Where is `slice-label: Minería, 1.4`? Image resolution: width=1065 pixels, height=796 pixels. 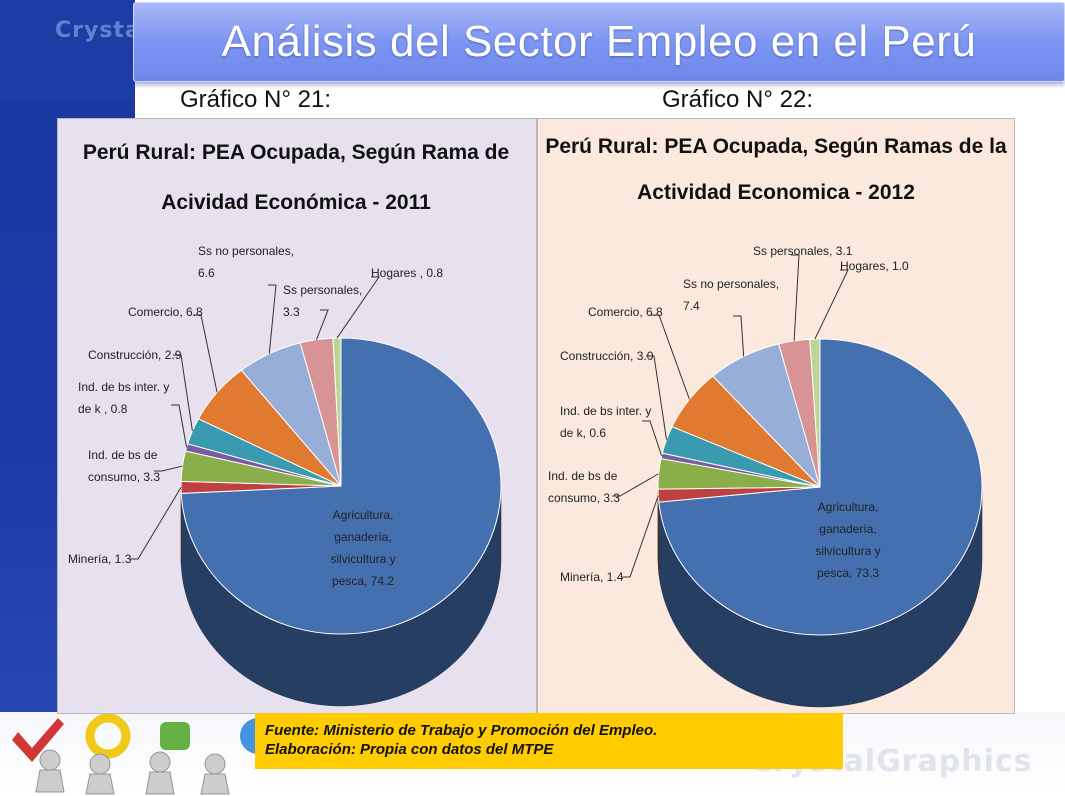
slice-label: Minería, 1.4 is located at coordinates (592, 577).